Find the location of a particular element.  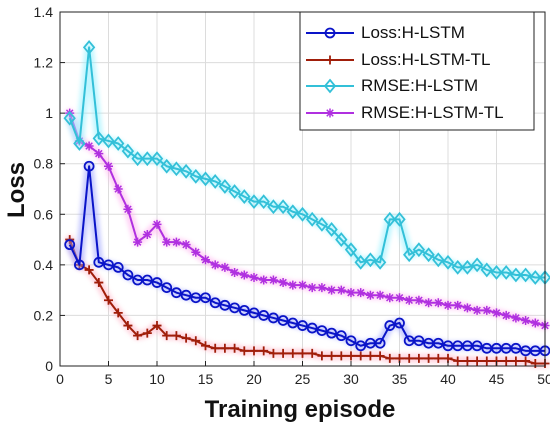

legend-swatch is located at coordinates (330, 113).